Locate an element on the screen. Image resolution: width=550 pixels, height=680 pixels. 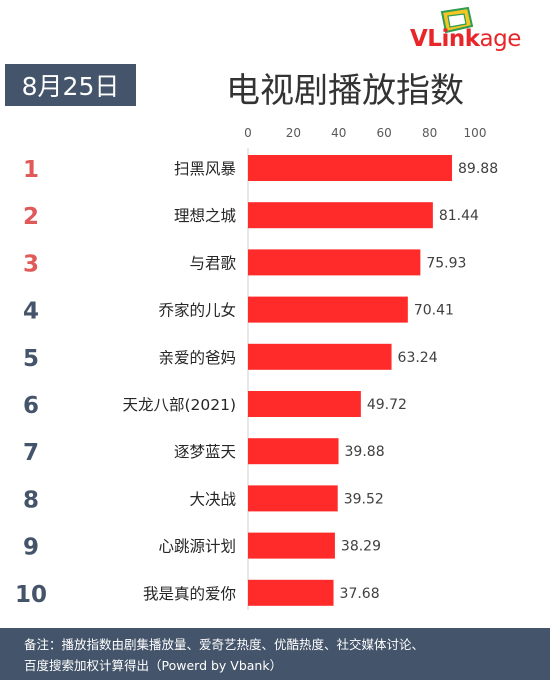
x-tick-label: 60 is located at coordinates (384, 133).